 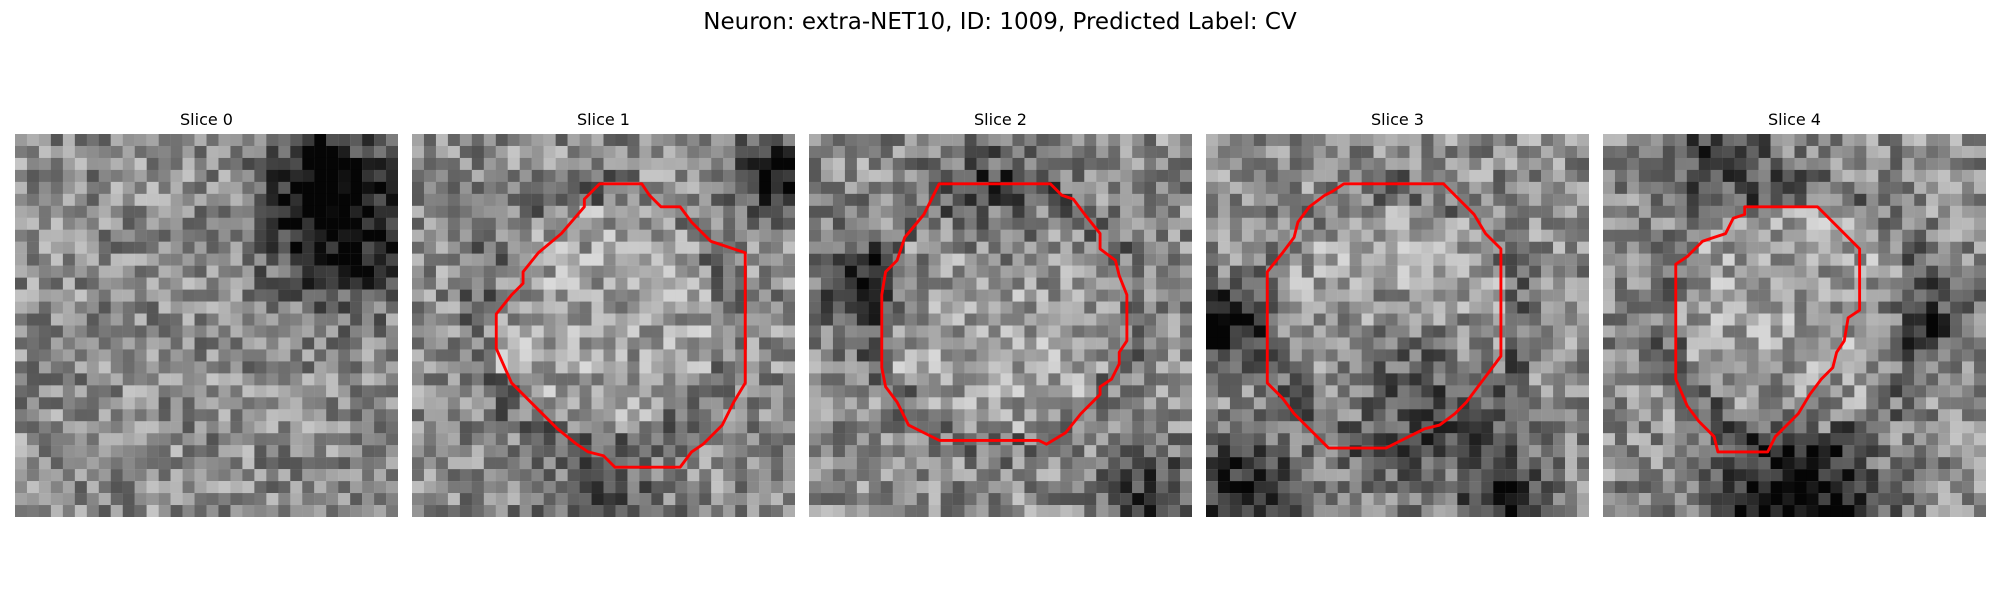 What do you see at coordinates (1397, 119) in the screenshot?
I see `slice-title: Slice 3` at bounding box center [1397, 119].